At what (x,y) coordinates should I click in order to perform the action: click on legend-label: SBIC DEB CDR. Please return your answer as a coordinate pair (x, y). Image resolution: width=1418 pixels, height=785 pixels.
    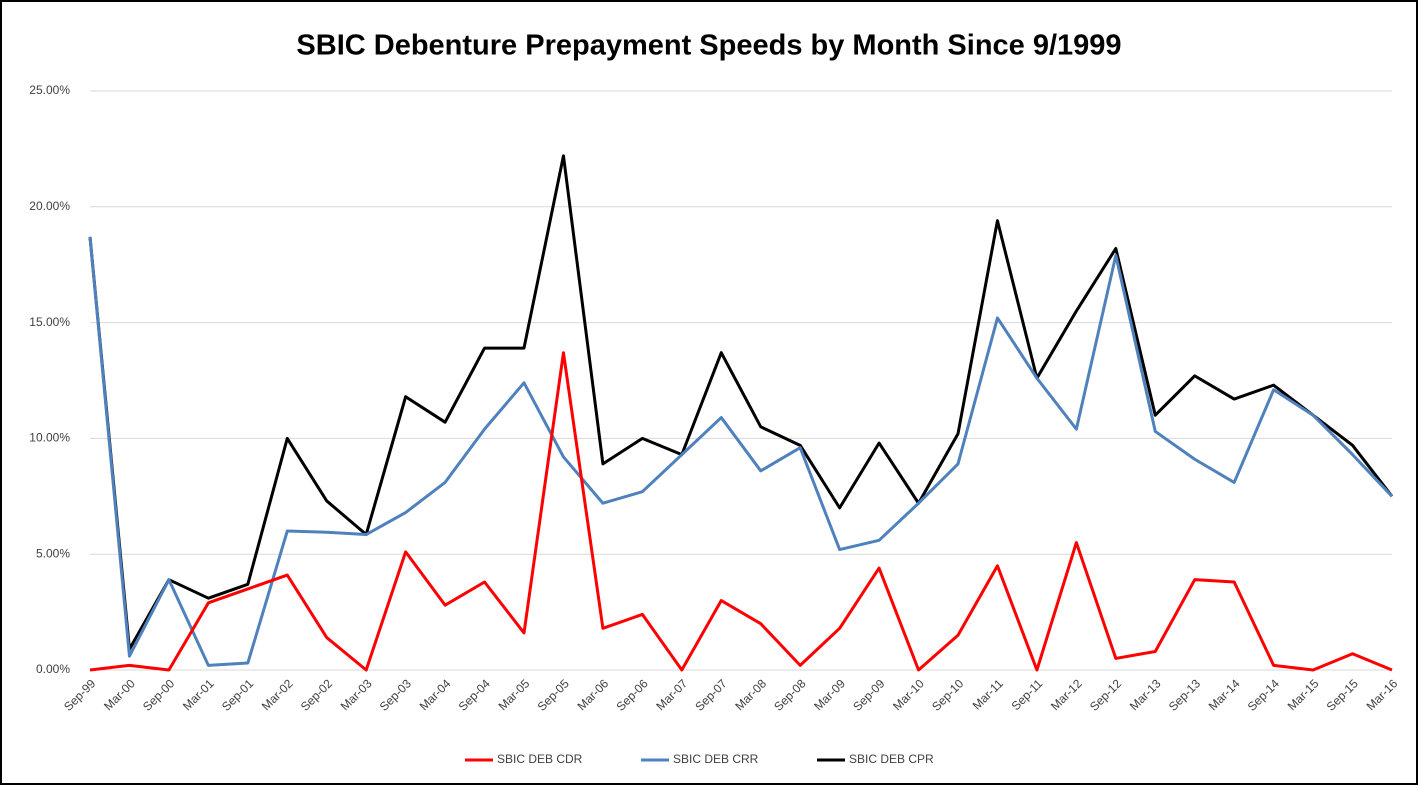
    Looking at the image, I should click on (540, 759).